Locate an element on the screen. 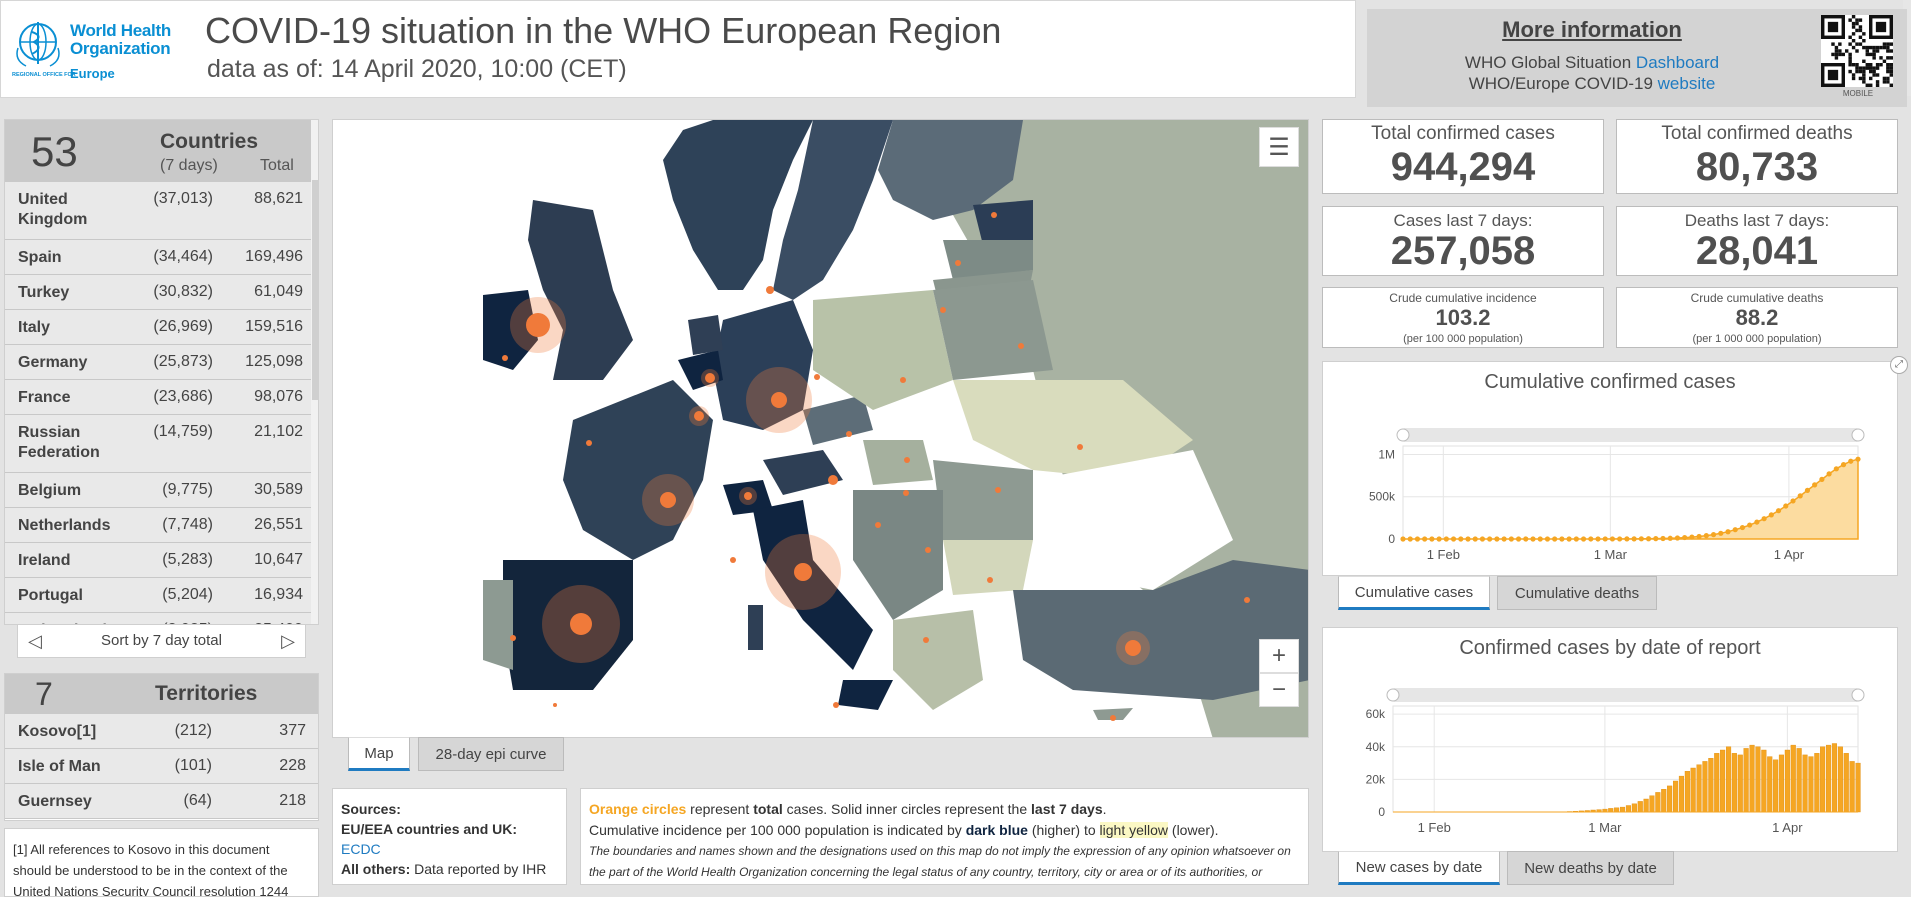 The image size is (1911, 897). map-region-balkans is located at coordinates (898, 555).